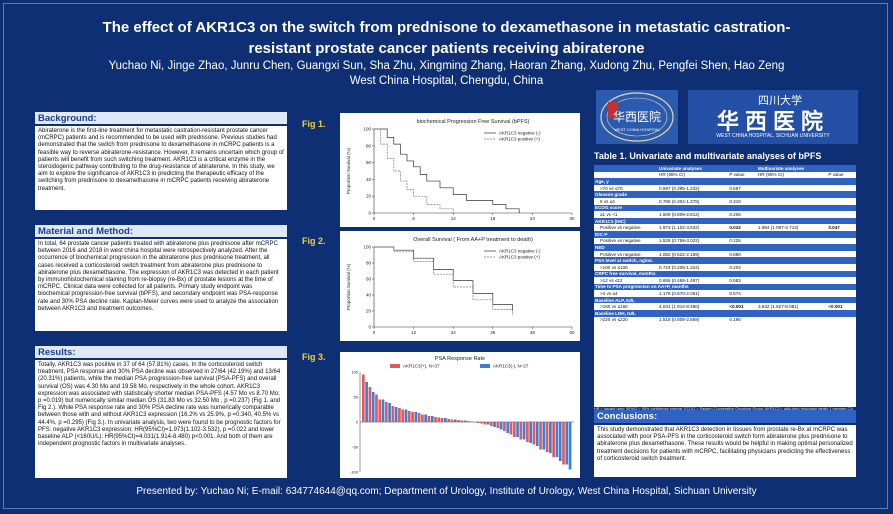 This screenshot has height=514, width=893. What do you see at coordinates (460, 359) in the screenshot?
I see `chart-title: PSA Response Rate` at bounding box center [460, 359].